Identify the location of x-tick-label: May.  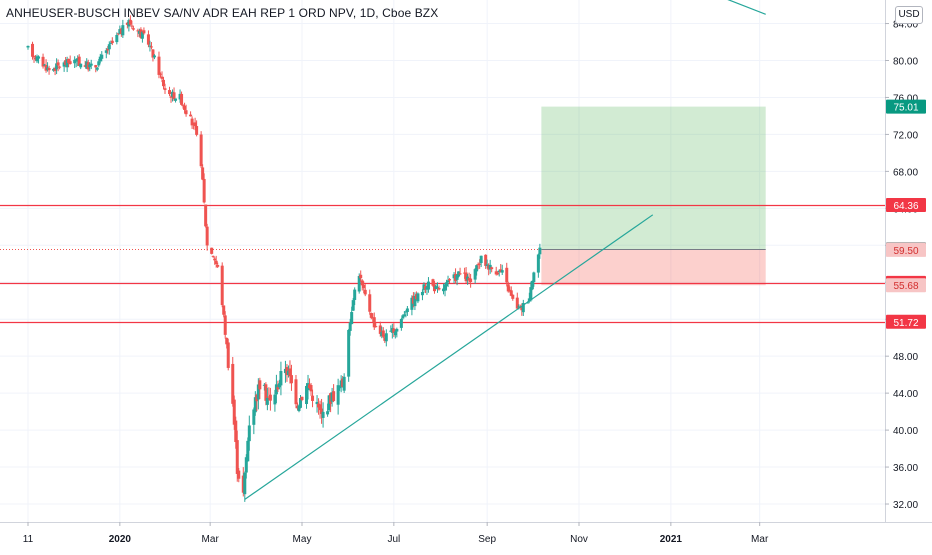
(302, 539).